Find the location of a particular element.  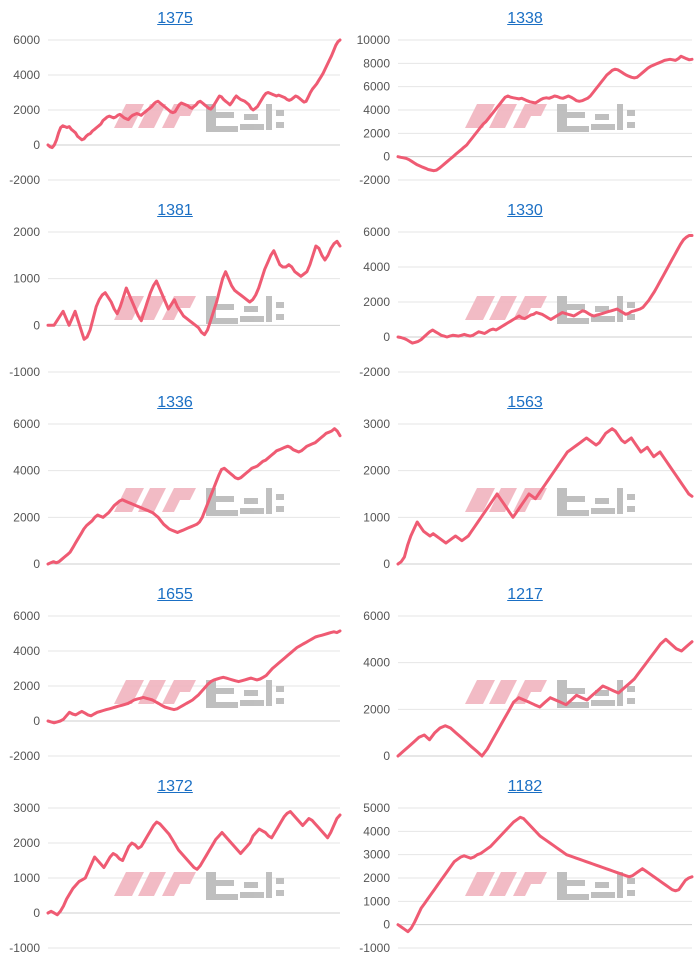

line-chart: -2000 0 2000 4000 6000 8000 10000 is located at coordinates (525, 110).